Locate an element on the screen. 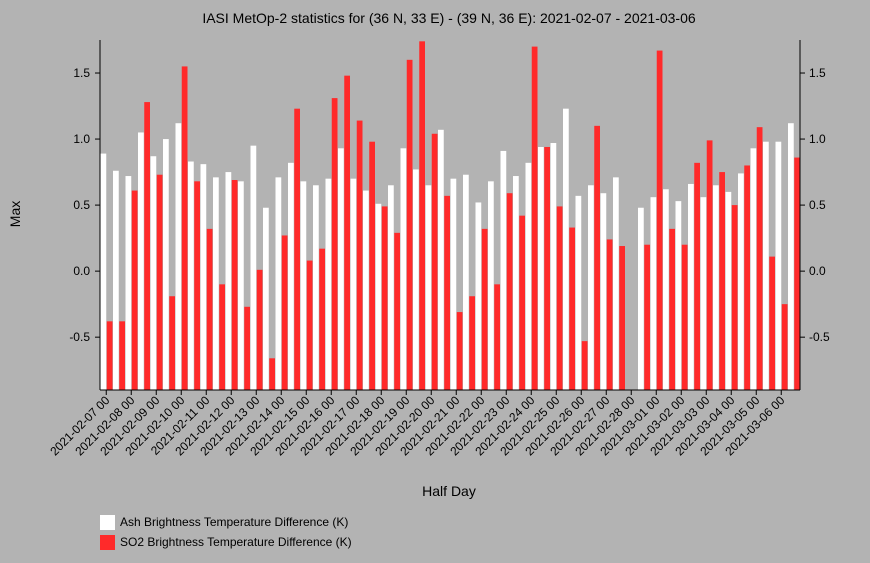  y-tick-label-left: 1.0 is located at coordinates (81, 139).